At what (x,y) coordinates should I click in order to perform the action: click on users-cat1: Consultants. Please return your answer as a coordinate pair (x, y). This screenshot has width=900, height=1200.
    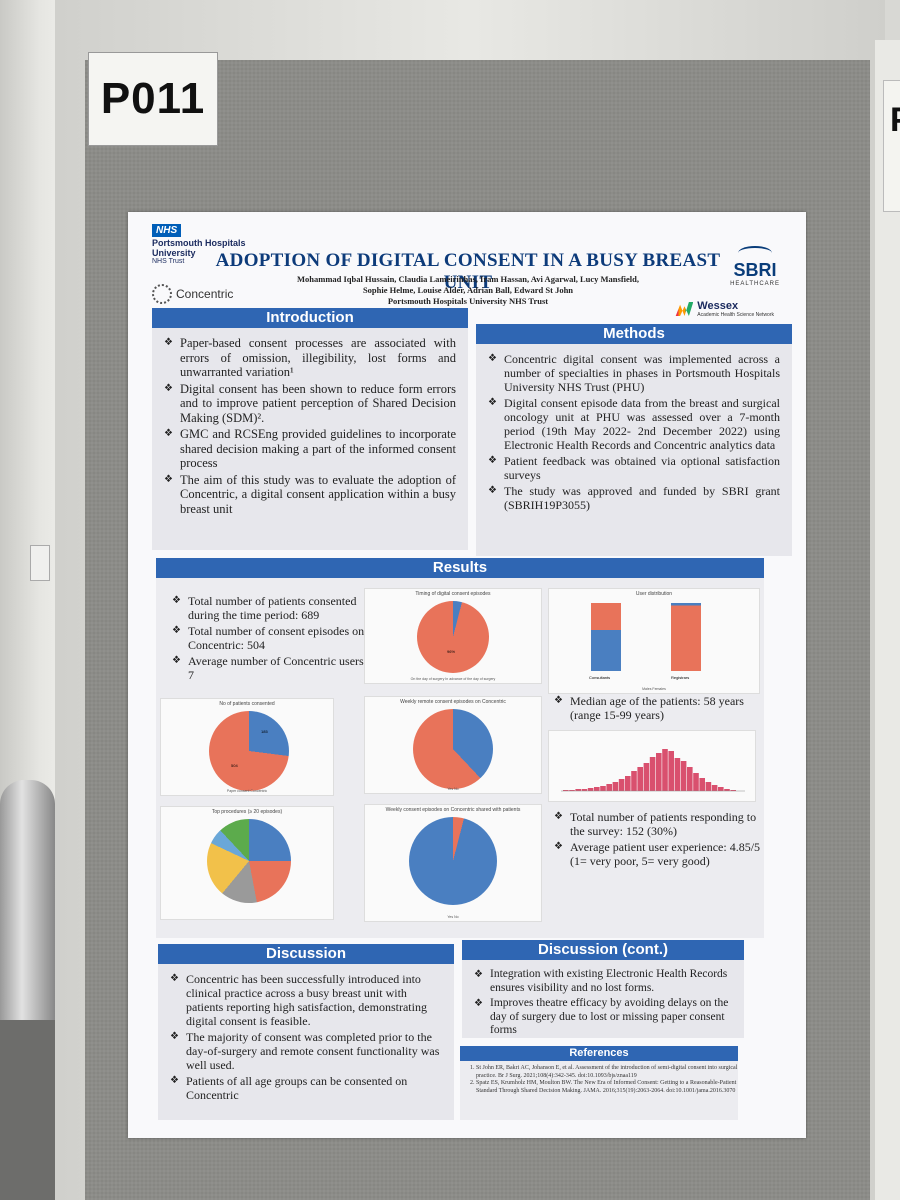
    Looking at the image, I should click on (600, 677).